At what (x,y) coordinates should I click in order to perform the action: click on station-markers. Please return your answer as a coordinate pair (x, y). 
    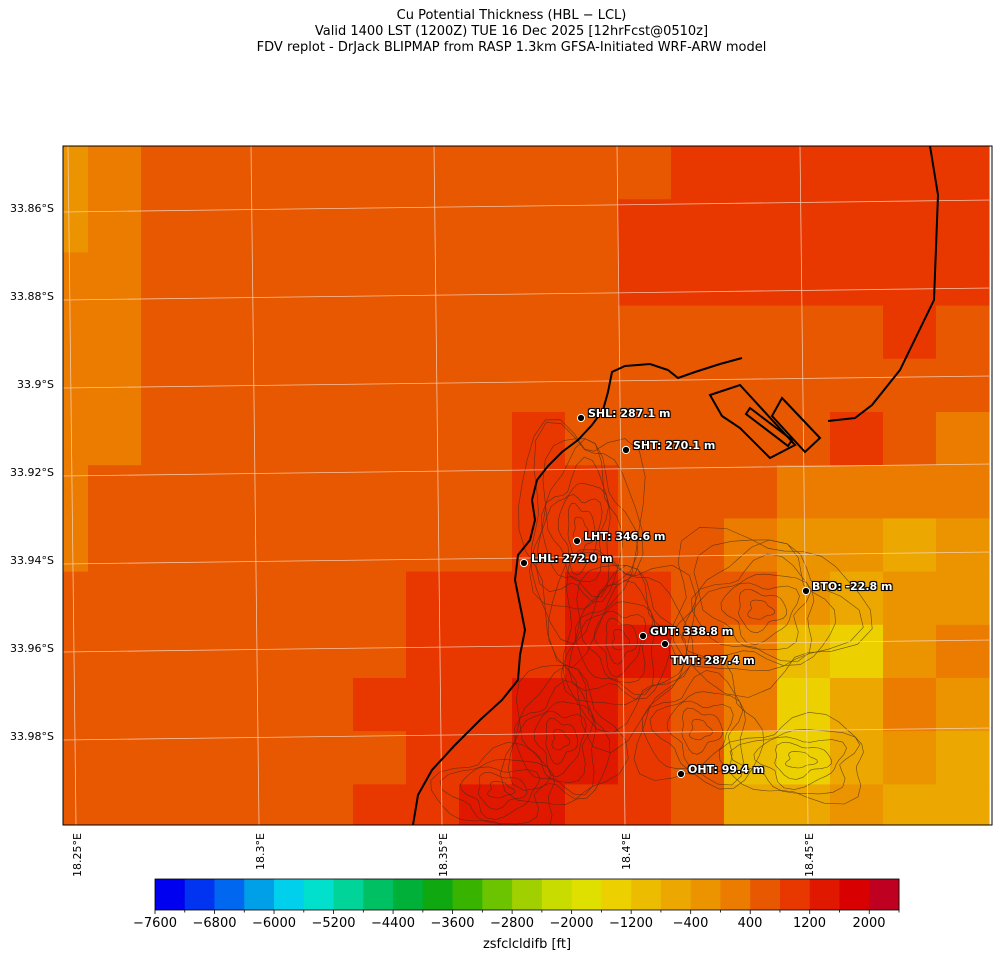
    Looking at the image, I should click on (665, 596).